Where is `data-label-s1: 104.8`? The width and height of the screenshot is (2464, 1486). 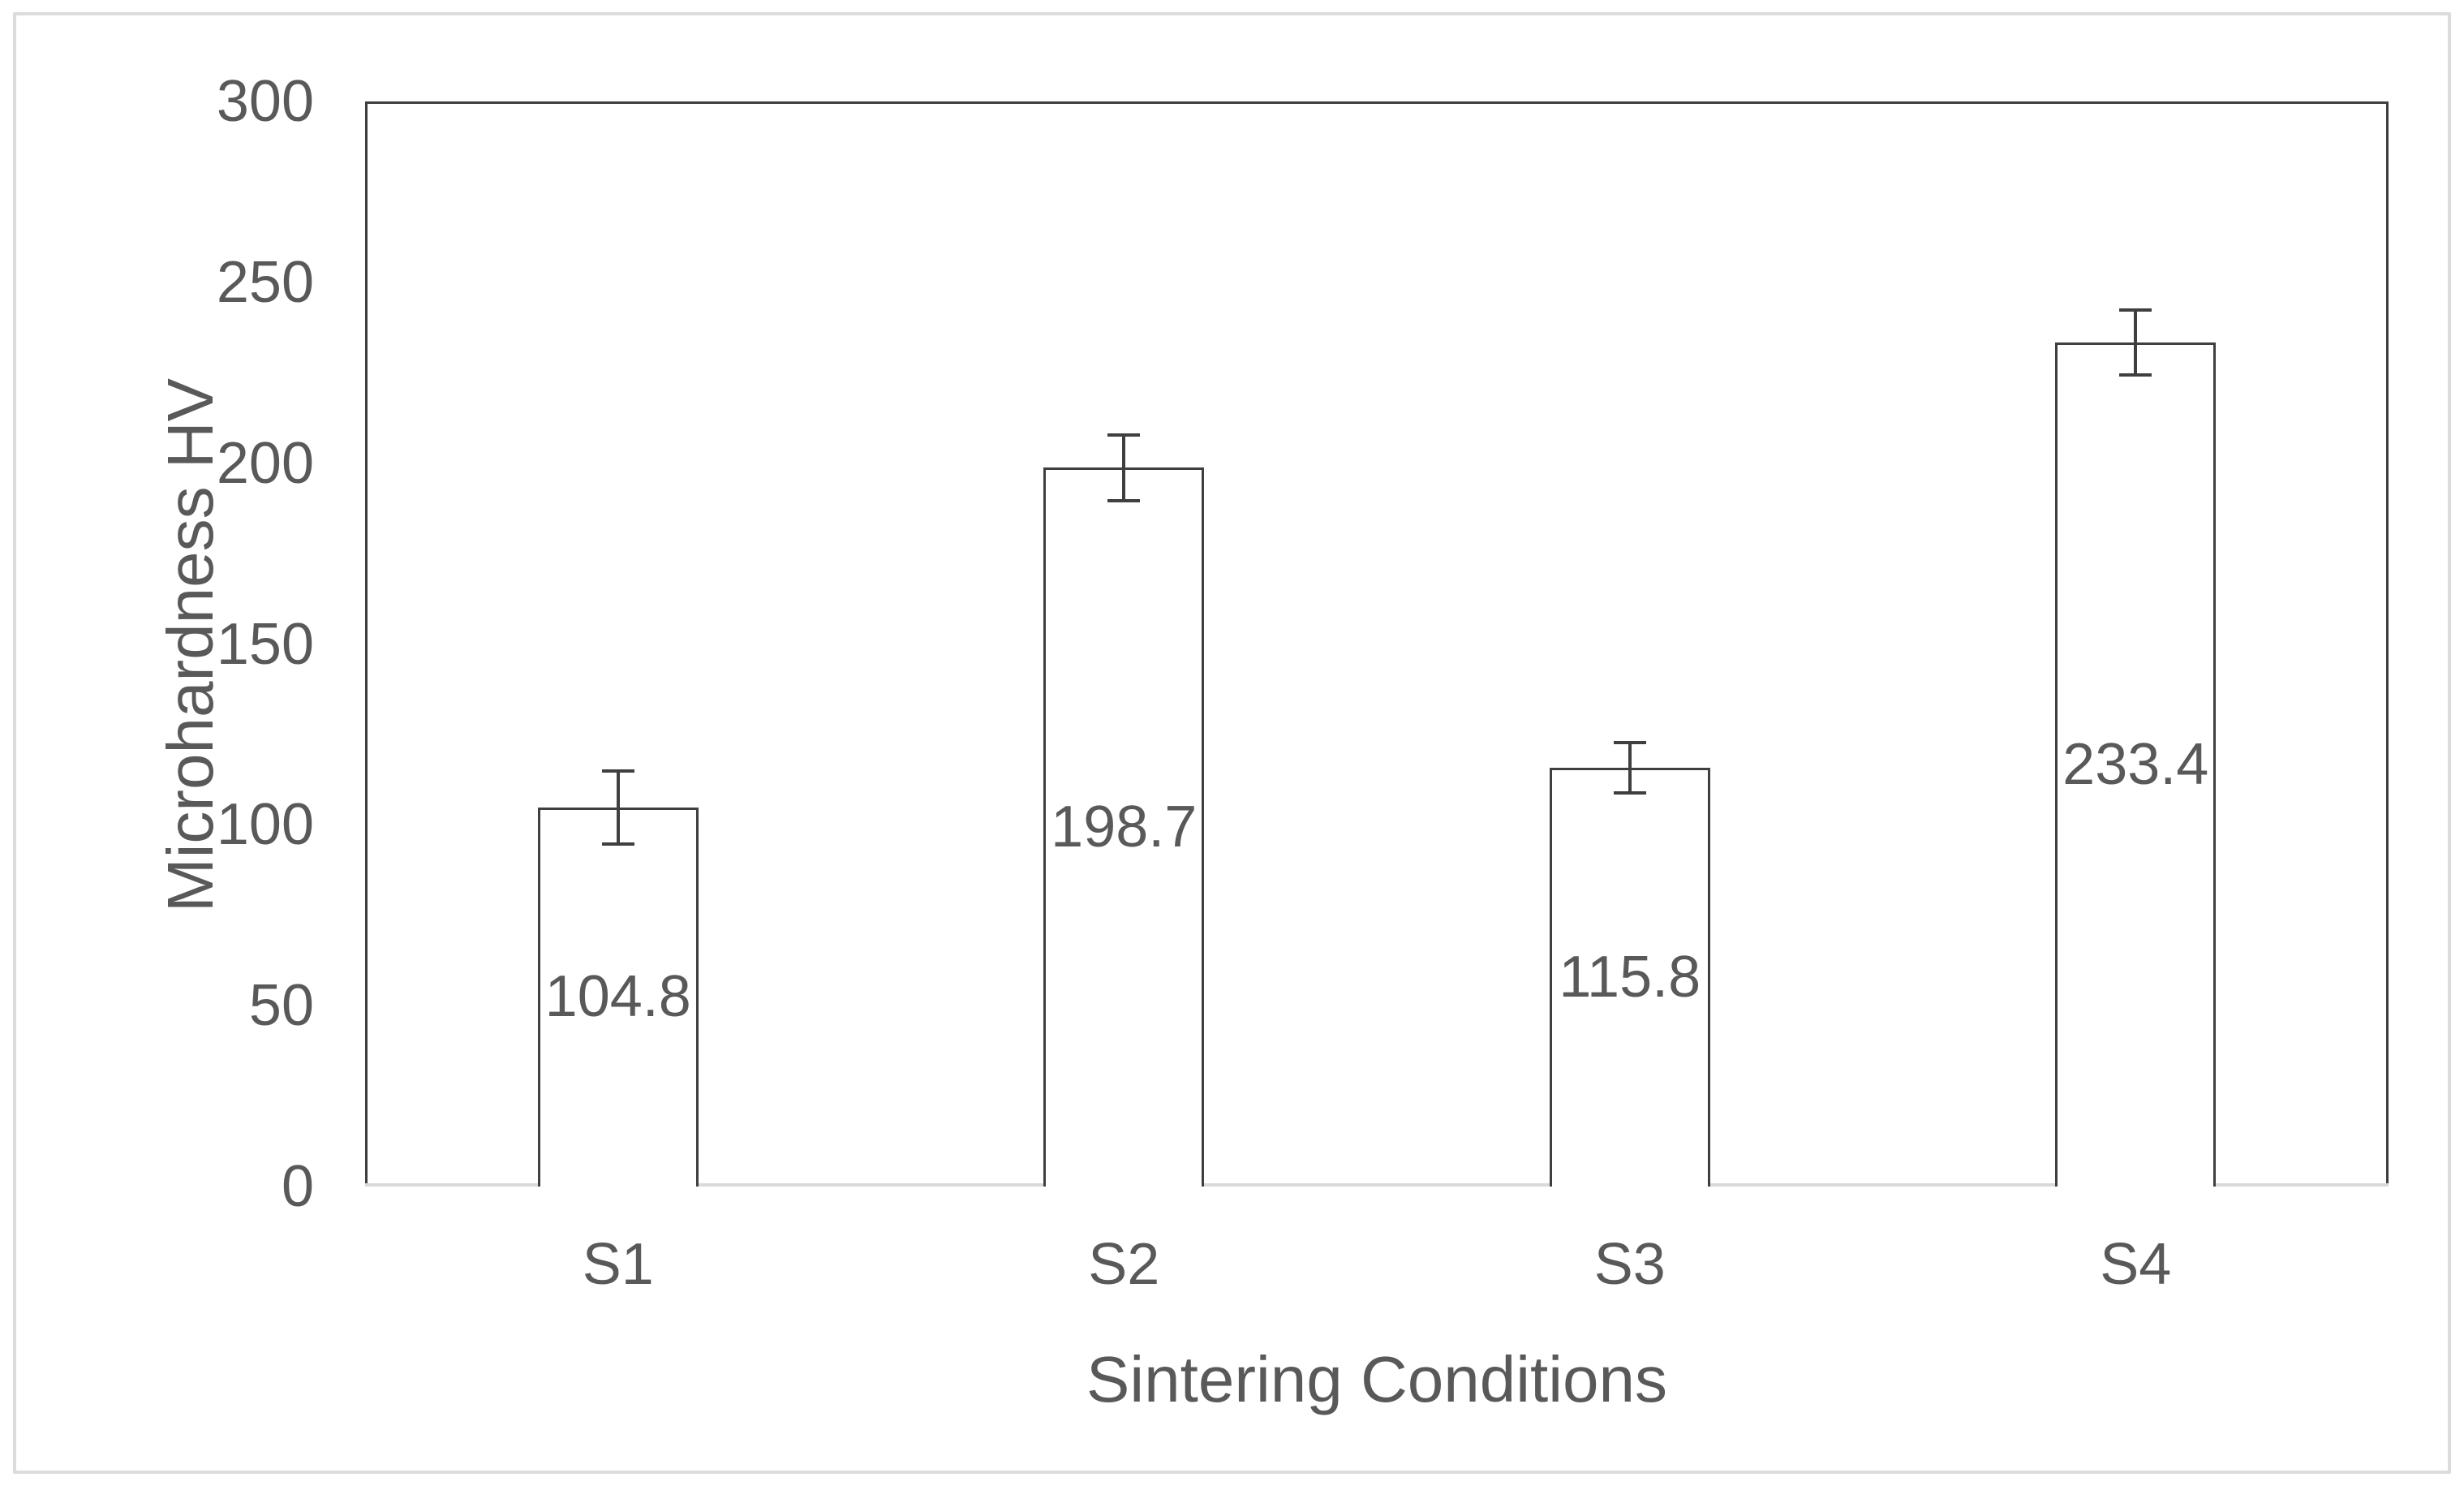 data-label-s1: 104.8 is located at coordinates (617, 997).